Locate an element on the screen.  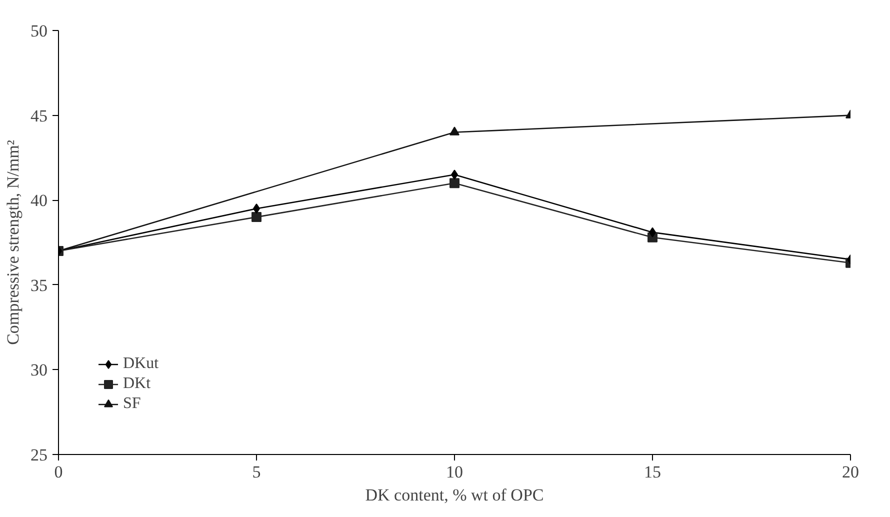
legend-label: SF is located at coordinates (132, 404).